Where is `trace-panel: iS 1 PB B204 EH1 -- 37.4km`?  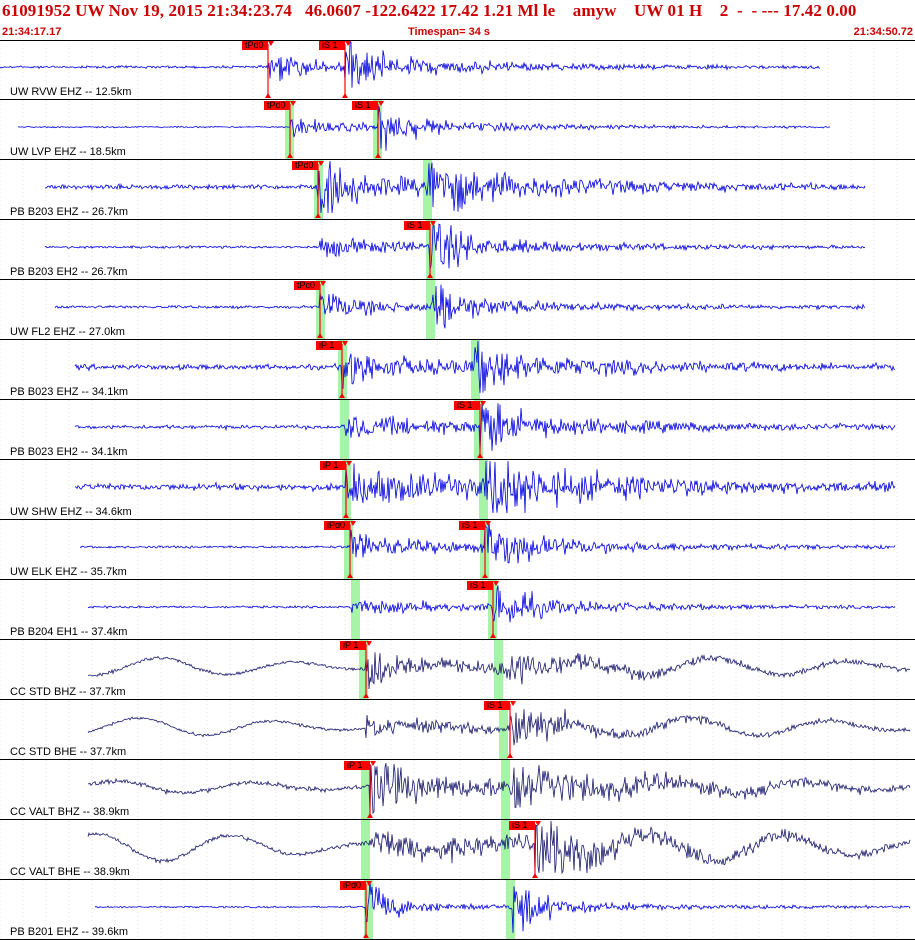
trace-panel: iS 1 PB B204 EH1 -- 37.4km is located at coordinates (457, 610).